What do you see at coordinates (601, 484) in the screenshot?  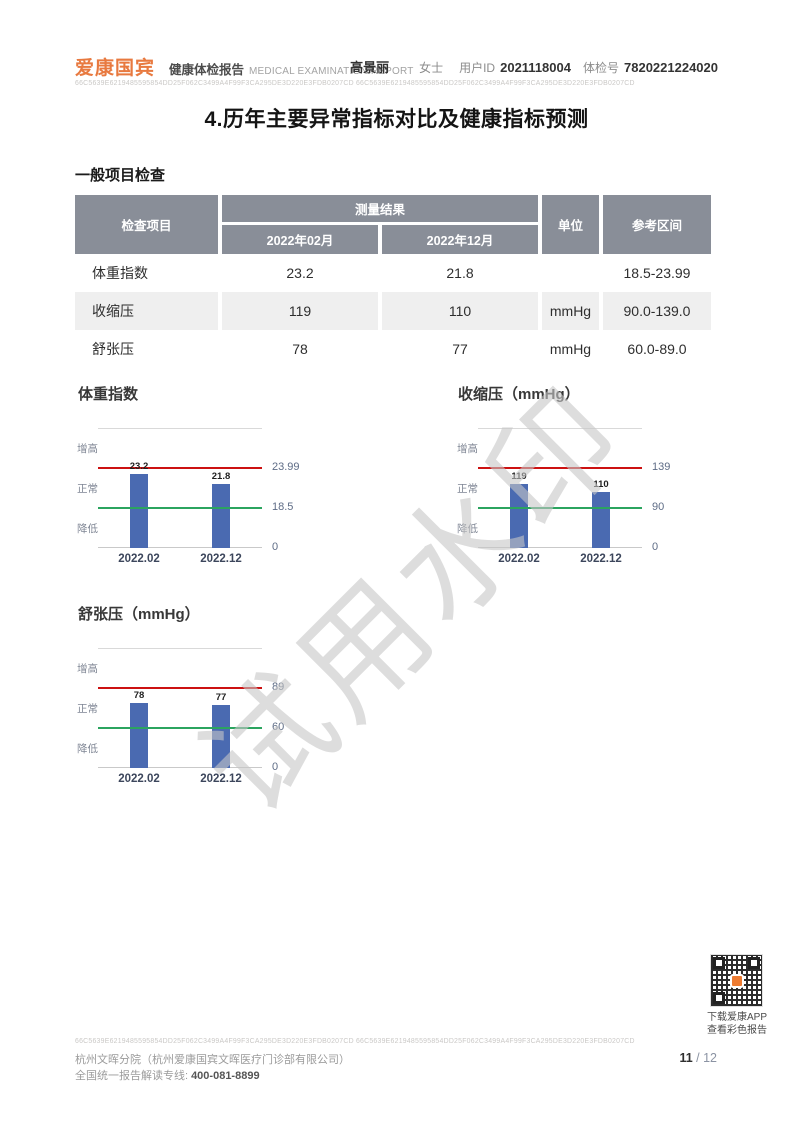 I see `bar-value-label: 110` at bounding box center [601, 484].